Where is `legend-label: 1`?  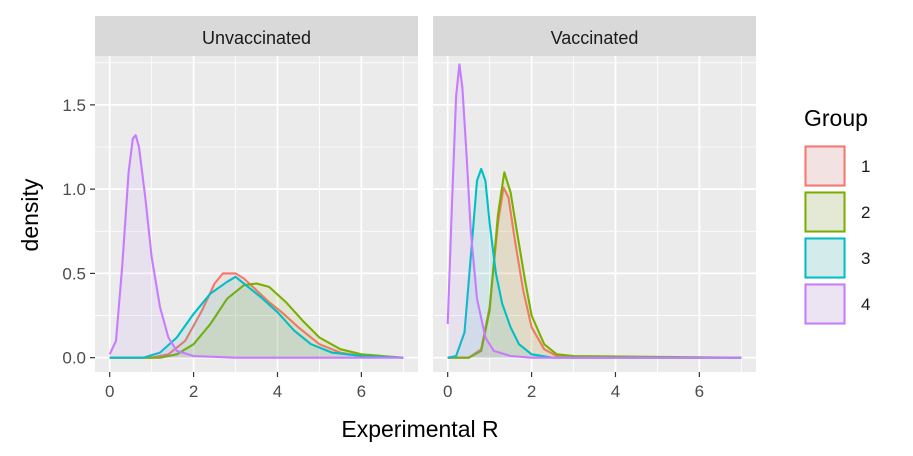
legend-label: 1 is located at coordinates (865, 166).